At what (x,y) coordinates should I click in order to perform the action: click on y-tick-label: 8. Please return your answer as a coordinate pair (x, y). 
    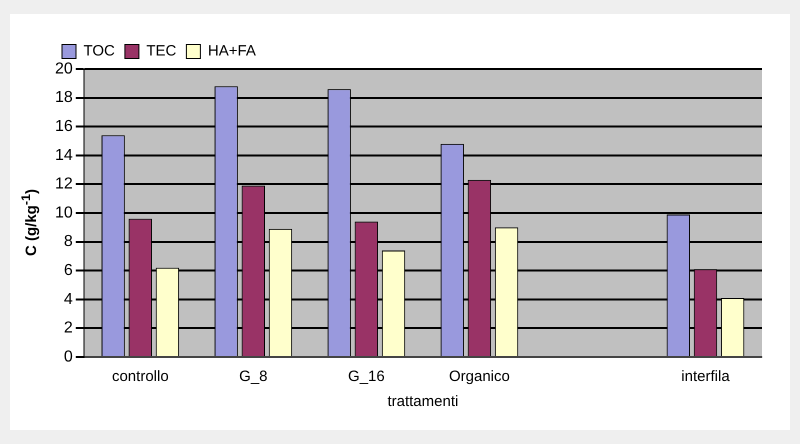
    Looking at the image, I should click on (68, 241).